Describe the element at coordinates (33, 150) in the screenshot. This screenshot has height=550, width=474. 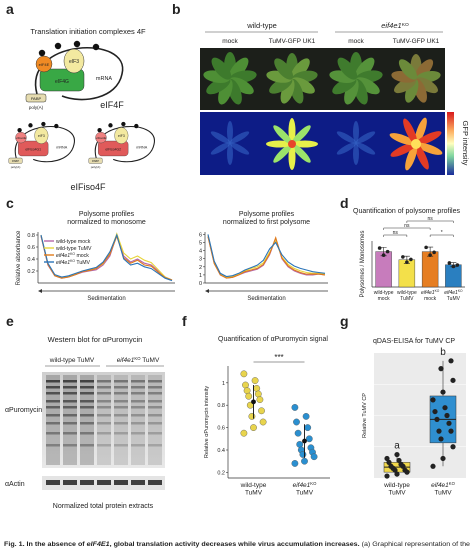
I see `protein-label: eIFiso4G1` at that location.